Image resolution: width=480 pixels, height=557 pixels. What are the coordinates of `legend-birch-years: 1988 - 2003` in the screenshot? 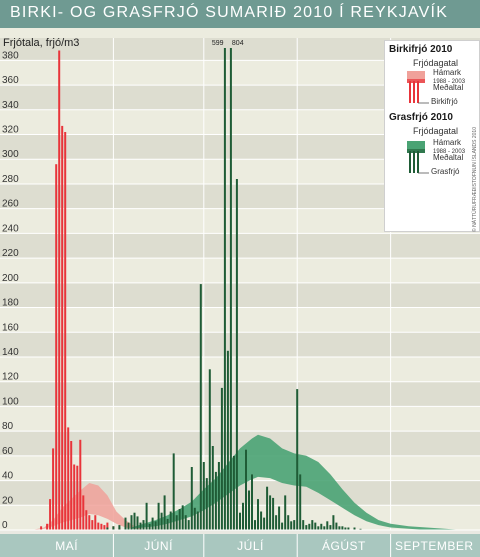 It's located at (449, 82).